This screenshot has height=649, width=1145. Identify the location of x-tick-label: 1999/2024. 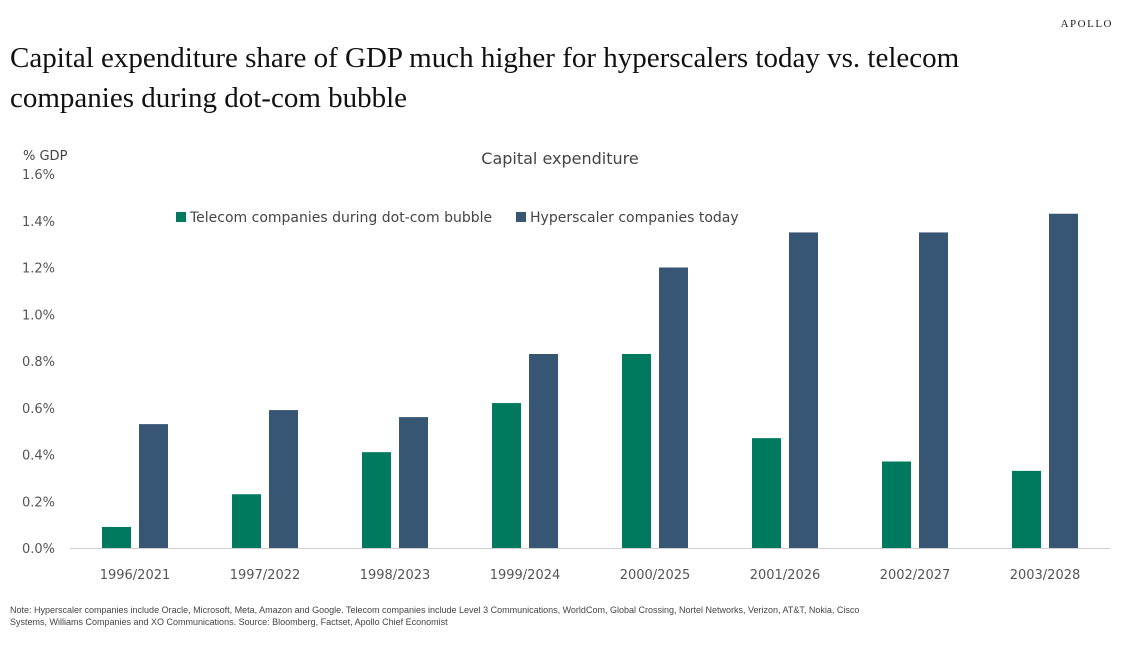
(525, 575).